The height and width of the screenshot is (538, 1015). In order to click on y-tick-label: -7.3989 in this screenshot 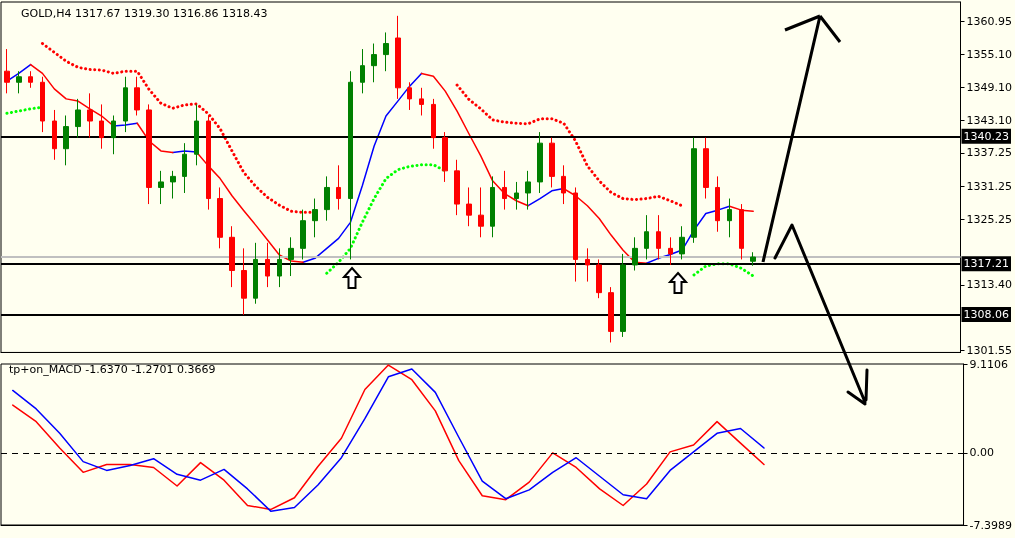, I will do `click(991, 525)`.